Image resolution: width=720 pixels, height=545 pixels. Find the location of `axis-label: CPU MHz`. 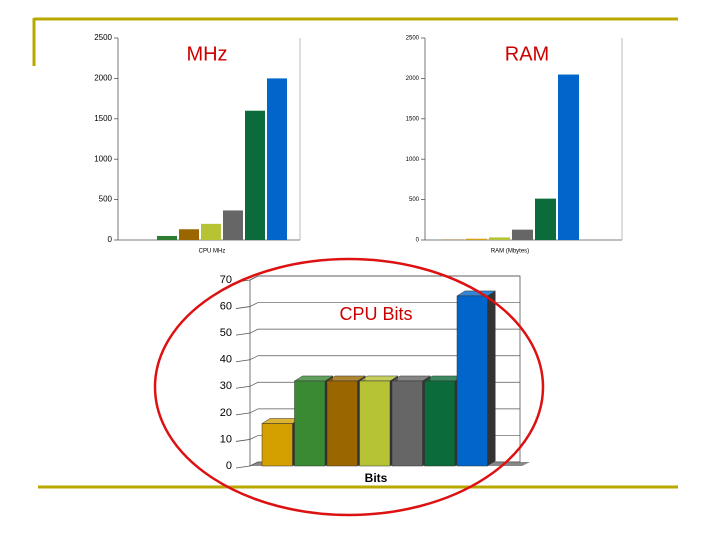

axis-label: CPU MHz is located at coordinates (212, 252).